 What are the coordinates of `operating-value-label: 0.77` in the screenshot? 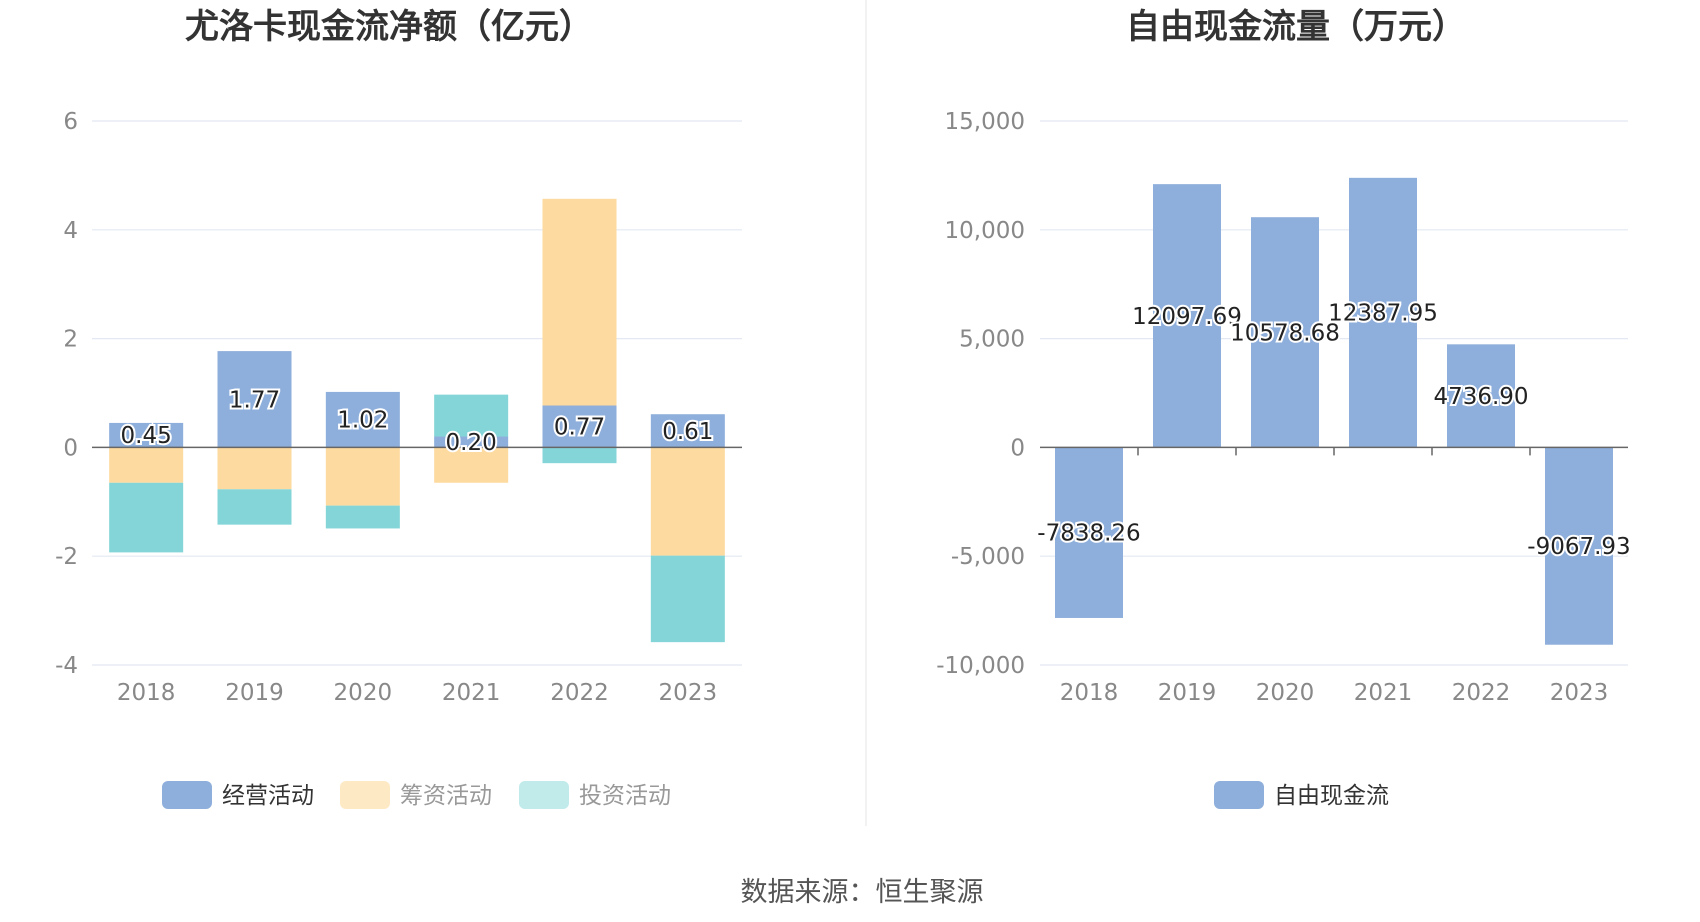 It's located at (579, 427).